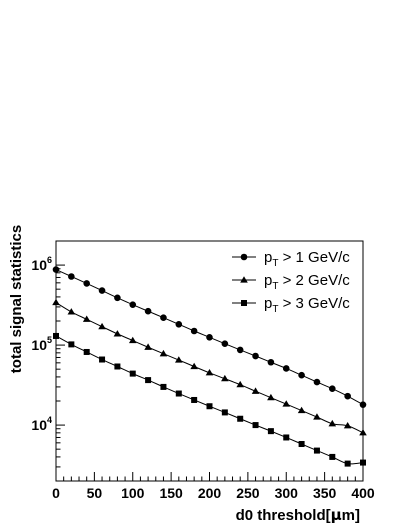 This screenshot has width=407, height=527. What do you see at coordinates (171, 493) in the screenshot?
I see `x-tick-label: 150` at bounding box center [171, 493].